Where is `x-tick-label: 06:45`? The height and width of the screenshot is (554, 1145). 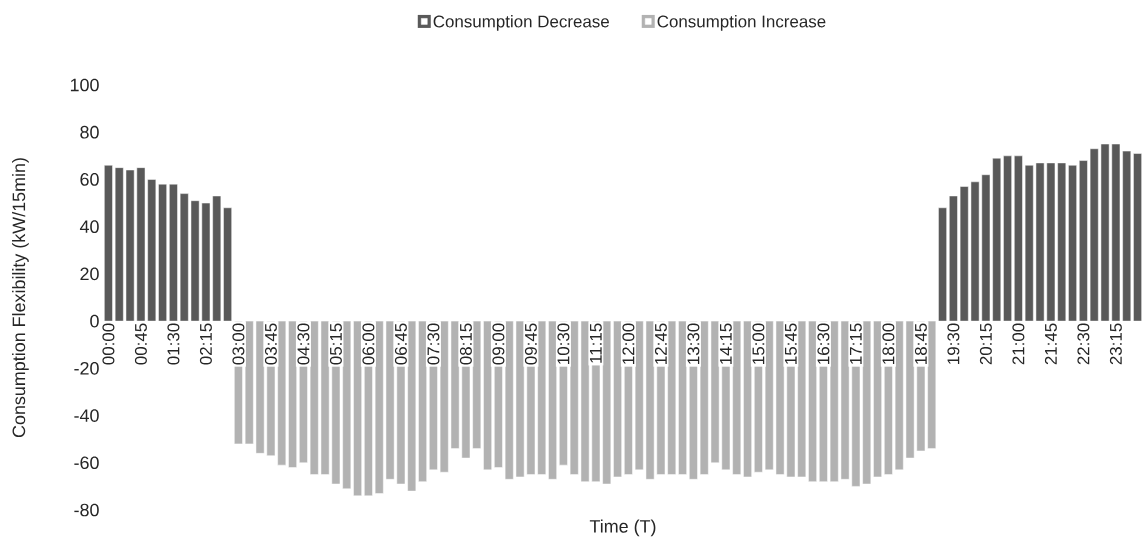 x-tick-label: 06:45 is located at coordinates (400, 344).